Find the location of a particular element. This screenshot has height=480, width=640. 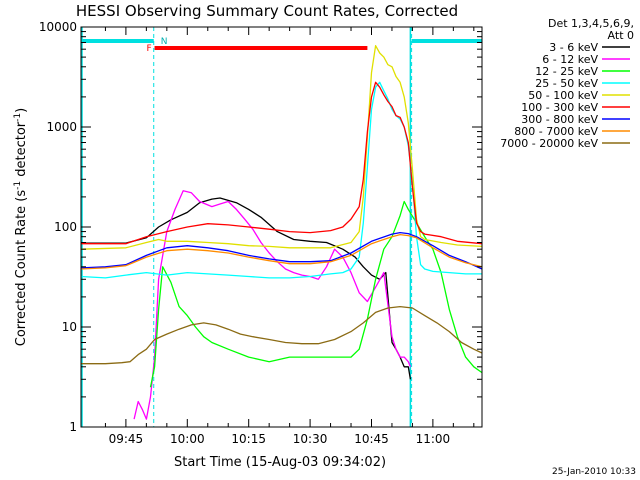

legend-label-5: 50 - 100 keV is located at coordinates (563, 95).